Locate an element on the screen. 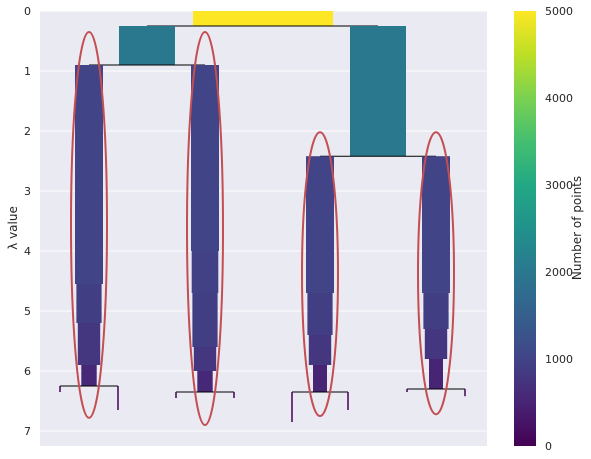 This screenshot has width=591, height=459. colorbar-tick-label: 2000 is located at coordinates (559, 272).